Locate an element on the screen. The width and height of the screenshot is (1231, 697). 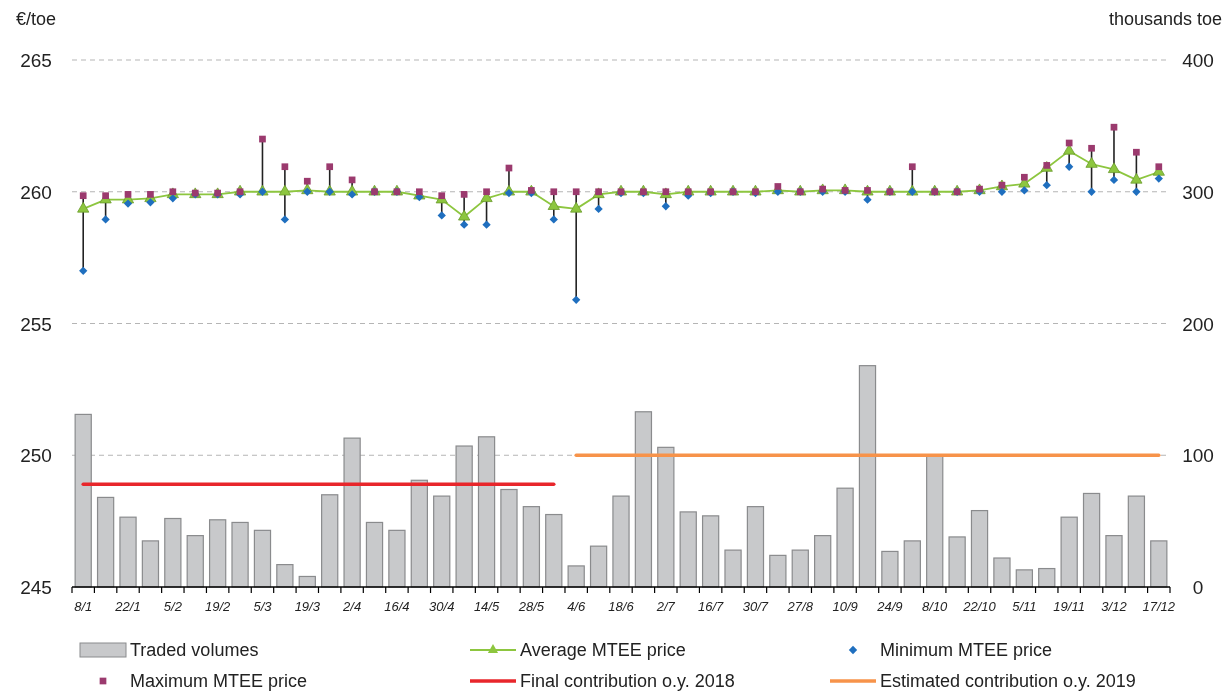
y2-tick-label: 300 is located at coordinates (1198, 192).